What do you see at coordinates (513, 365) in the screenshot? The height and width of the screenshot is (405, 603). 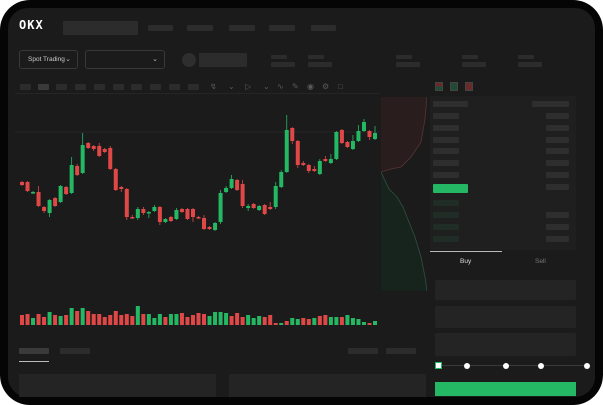 I see `slider-track` at bounding box center [513, 365].